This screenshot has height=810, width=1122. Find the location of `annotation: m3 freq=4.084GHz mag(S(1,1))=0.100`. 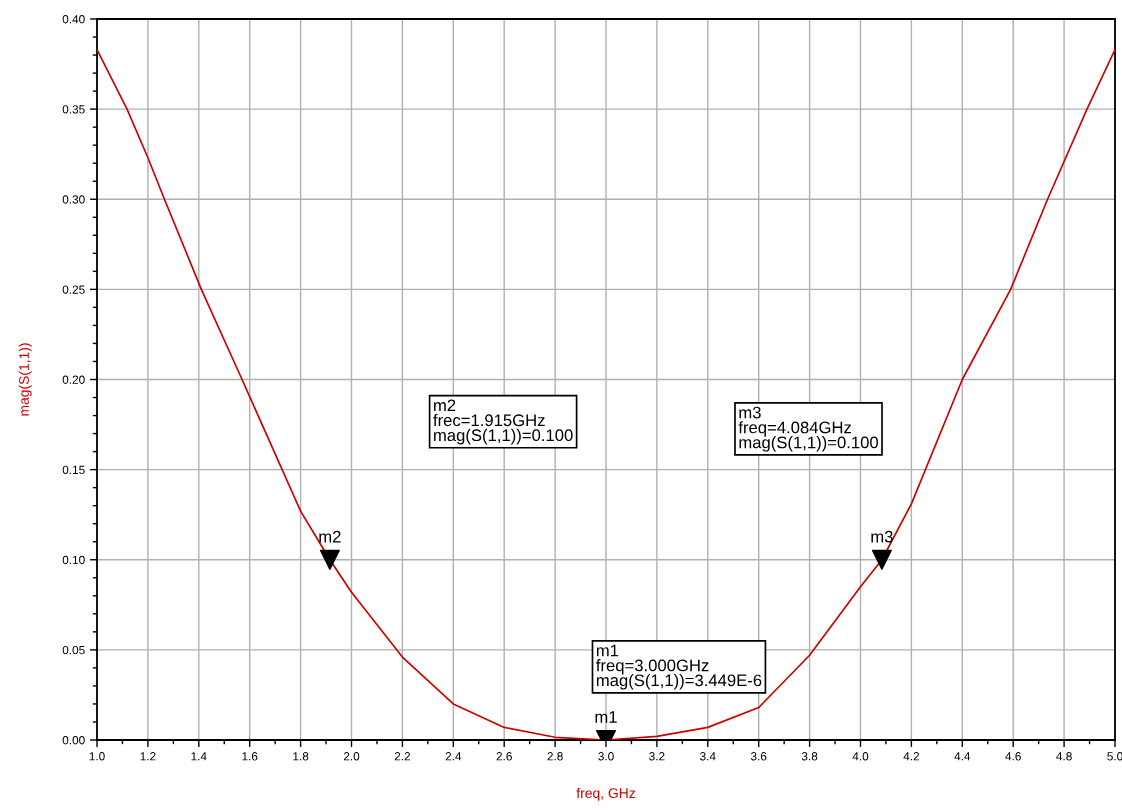

annotation: m3 freq=4.084GHz mag(S(1,1))=0.100 is located at coordinates (808, 429).